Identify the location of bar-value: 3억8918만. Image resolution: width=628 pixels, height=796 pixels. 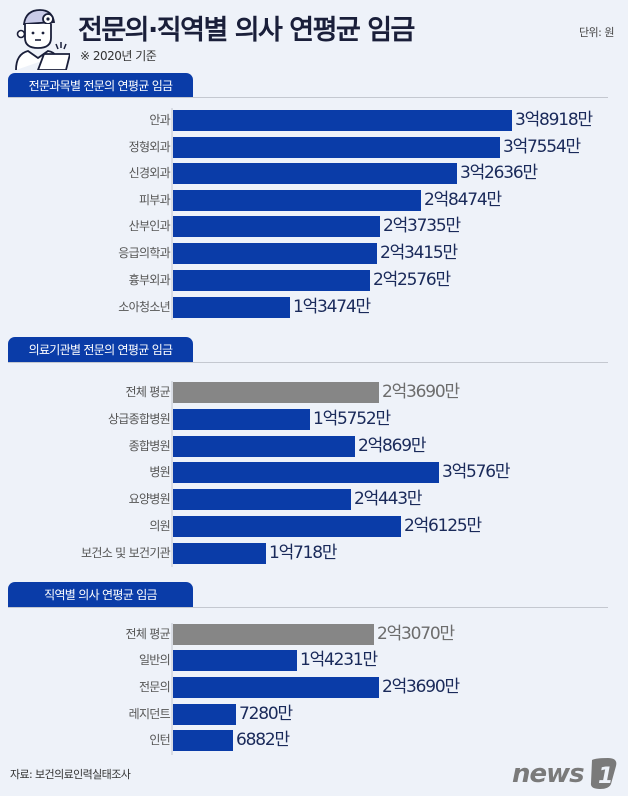
(554, 120).